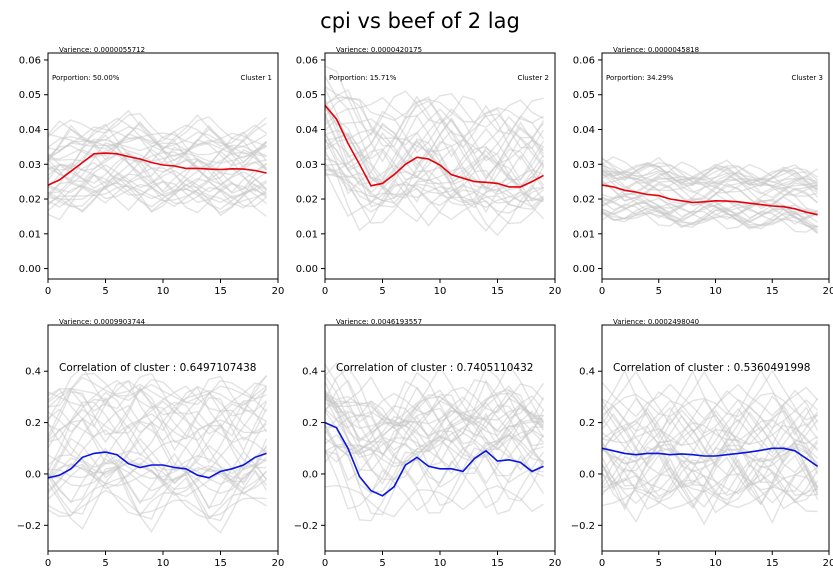  I want to click on proportion-label: Porportion: 15.71%, so click(363, 78).